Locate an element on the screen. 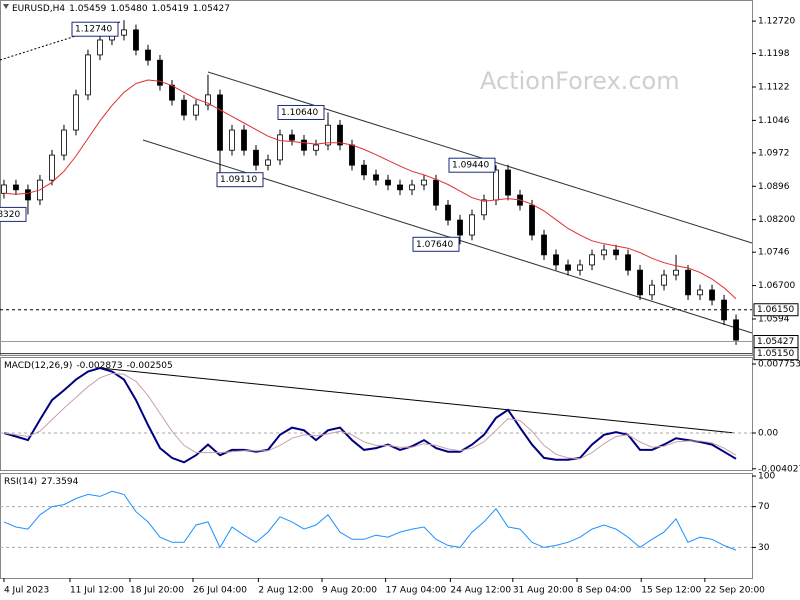 The width and height of the screenshot is (800, 600). watermark: ActionForex.com is located at coordinates (580, 81).